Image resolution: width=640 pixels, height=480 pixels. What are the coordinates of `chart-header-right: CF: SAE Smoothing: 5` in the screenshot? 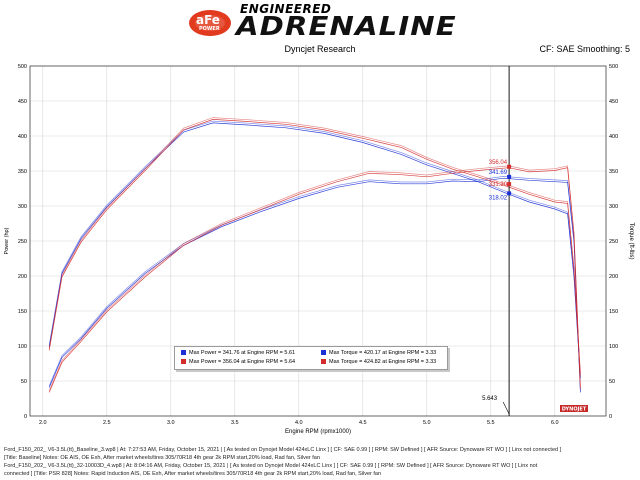 It's located at (584, 49).